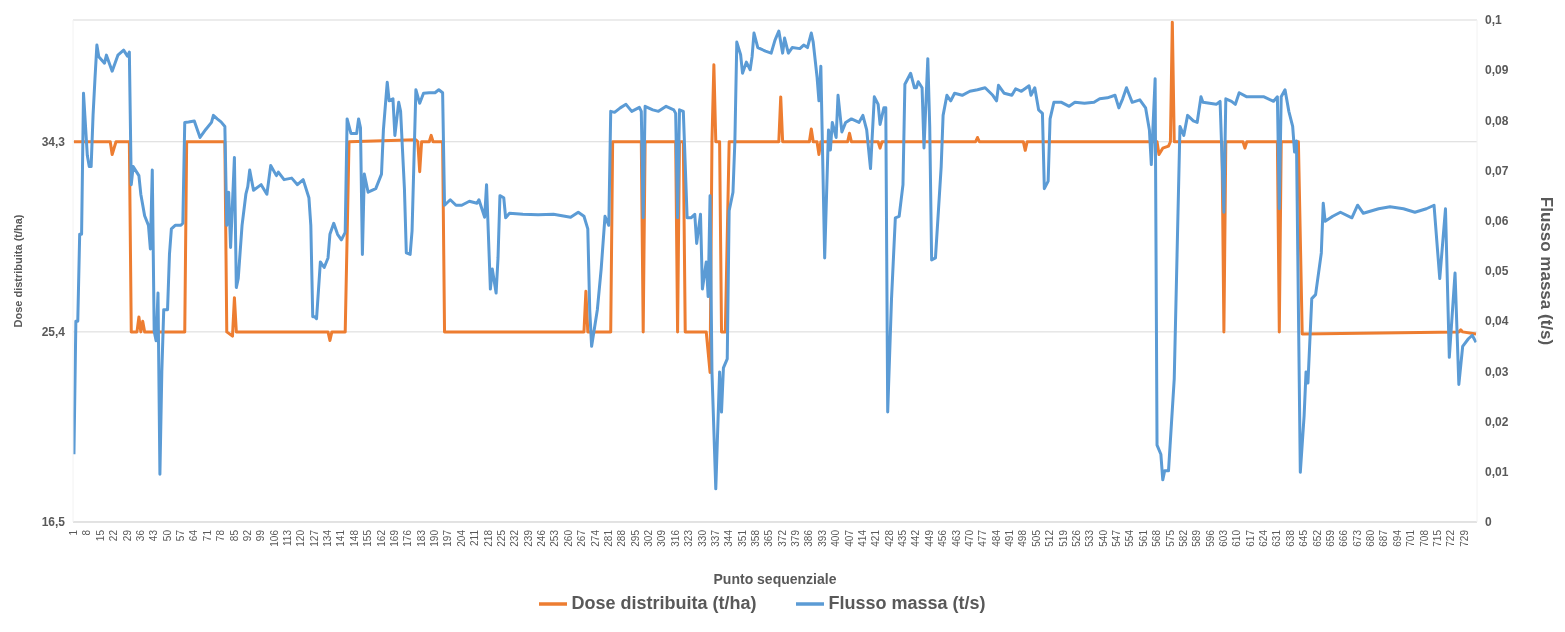  Describe the element at coordinates (983, 538) in the screenshot. I see `x-tick-label: 477` at that location.